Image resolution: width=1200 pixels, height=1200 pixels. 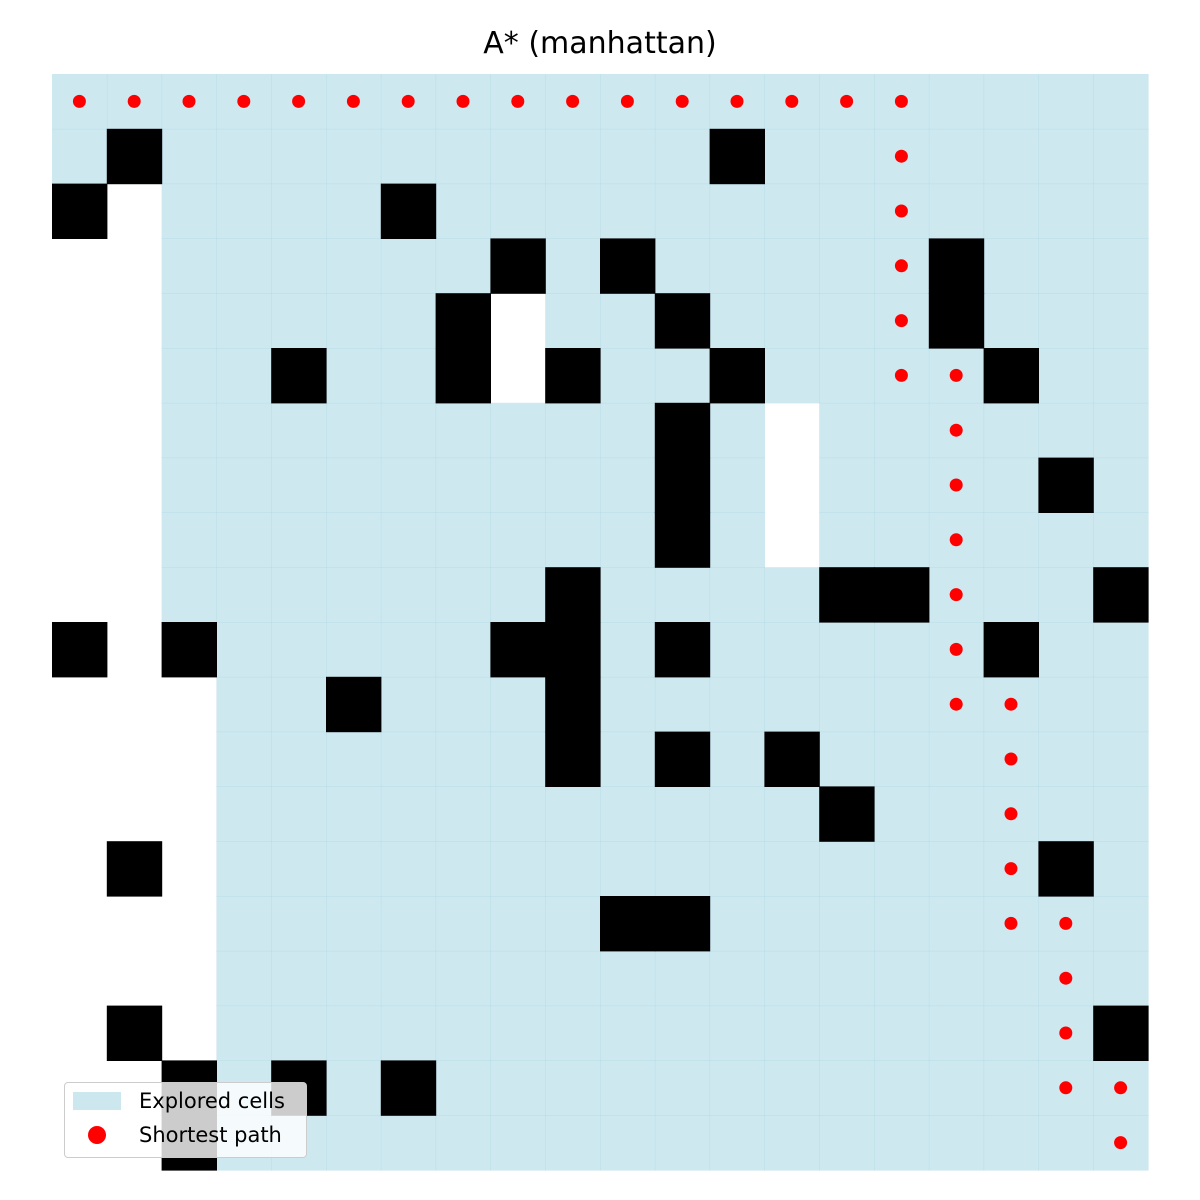 I want to click on legend-explored-label: Explored cells, so click(x=212, y=1101).